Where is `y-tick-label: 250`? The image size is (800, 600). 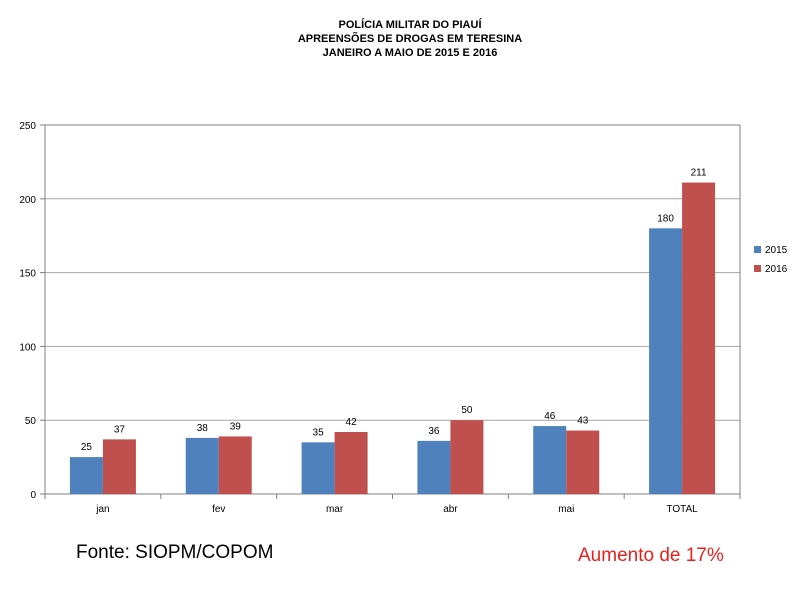
y-tick-label: 250 is located at coordinates (27, 126).